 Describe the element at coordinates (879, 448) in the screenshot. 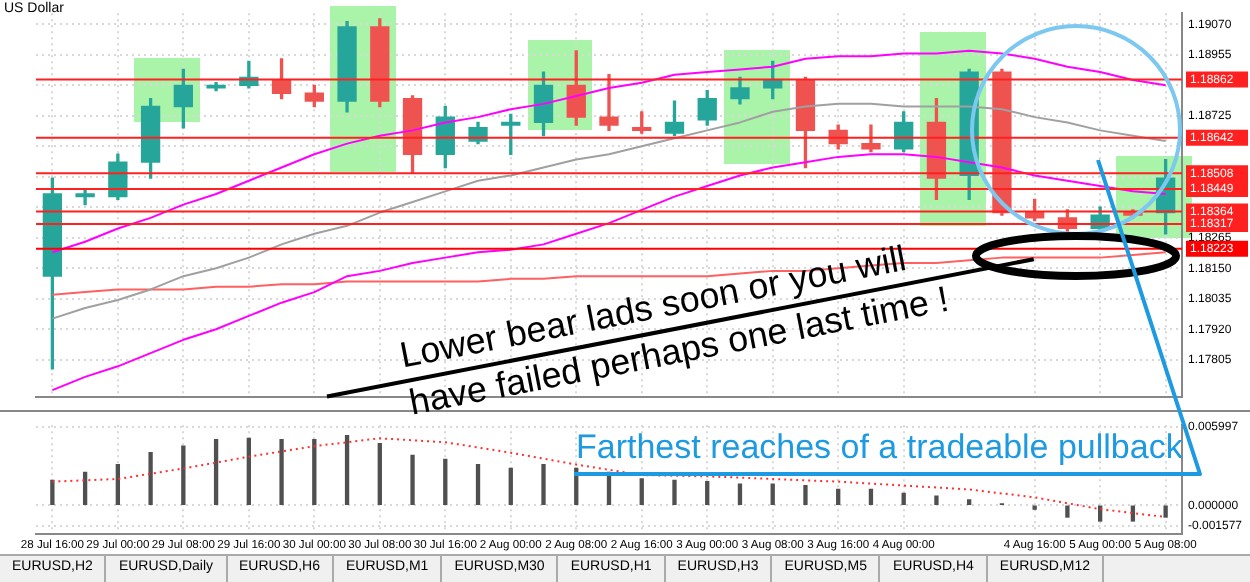

I see `annotation: Farthest reaches of a tradeable pullback` at that location.